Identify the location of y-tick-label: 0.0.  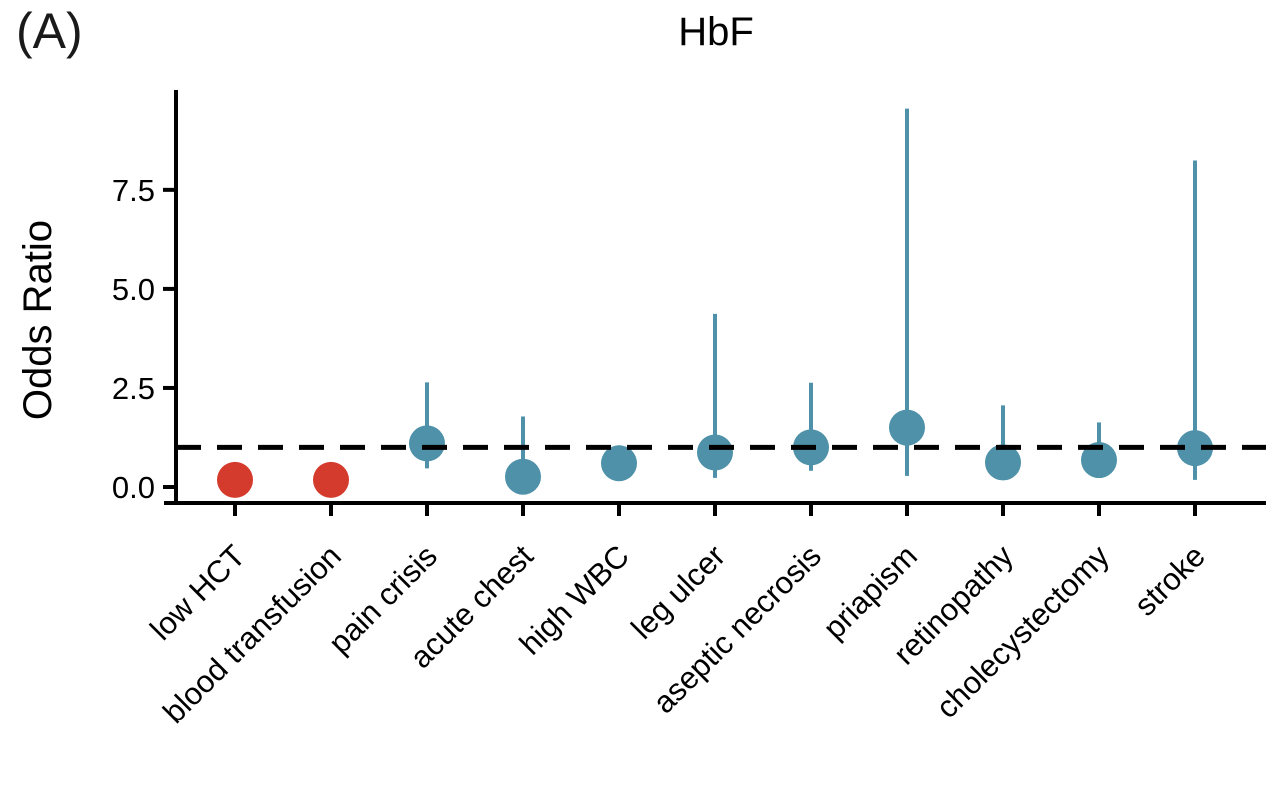
(133, 487).